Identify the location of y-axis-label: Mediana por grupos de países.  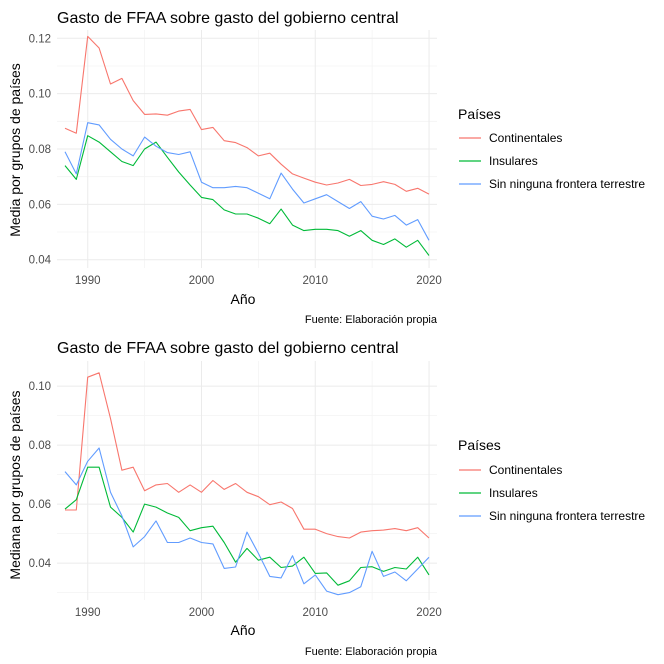
(15, 484).